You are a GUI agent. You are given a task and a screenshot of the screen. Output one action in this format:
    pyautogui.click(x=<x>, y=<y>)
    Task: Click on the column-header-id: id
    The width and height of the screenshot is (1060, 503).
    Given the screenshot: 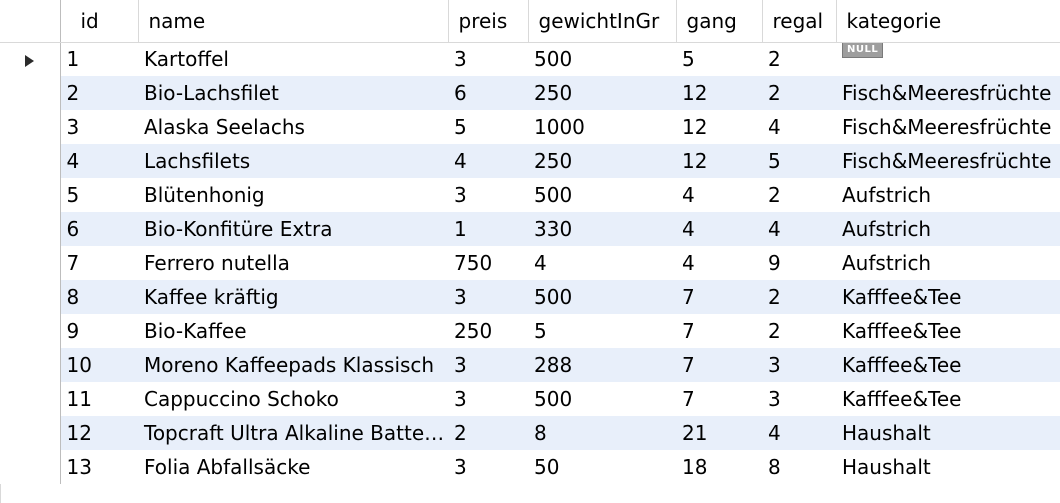 What is the action you would take?
    pyautogui.click(x=99, y=21)
    